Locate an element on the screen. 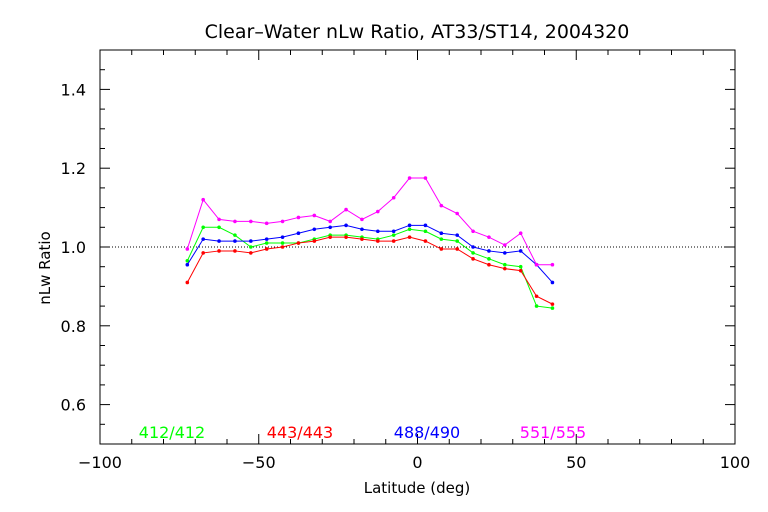 The width and height of the screenshot is (768, 512). legend: 412/412 443/443 488/490 551/555 is located at coordinates (362, 432).